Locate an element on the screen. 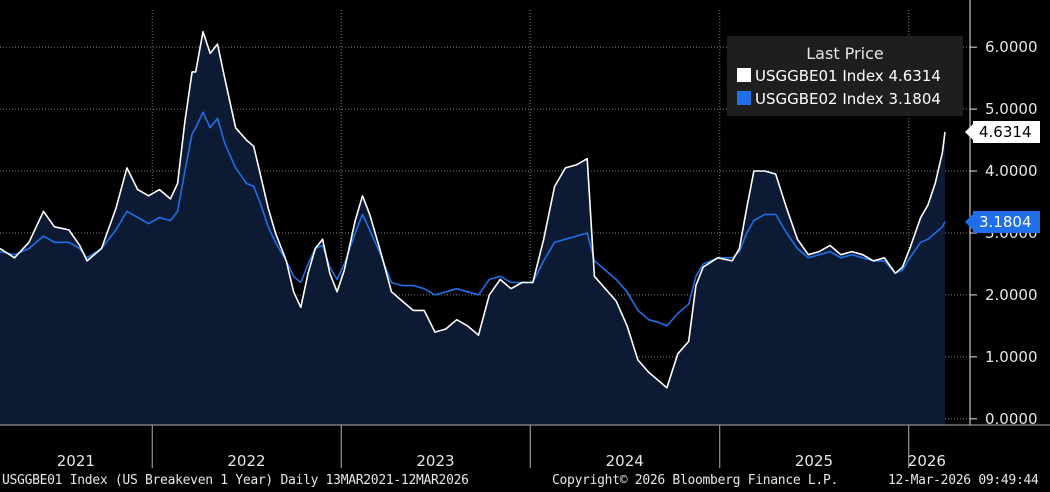  y-tick-label: 1.0000 is located at coordinates (1011, 357).